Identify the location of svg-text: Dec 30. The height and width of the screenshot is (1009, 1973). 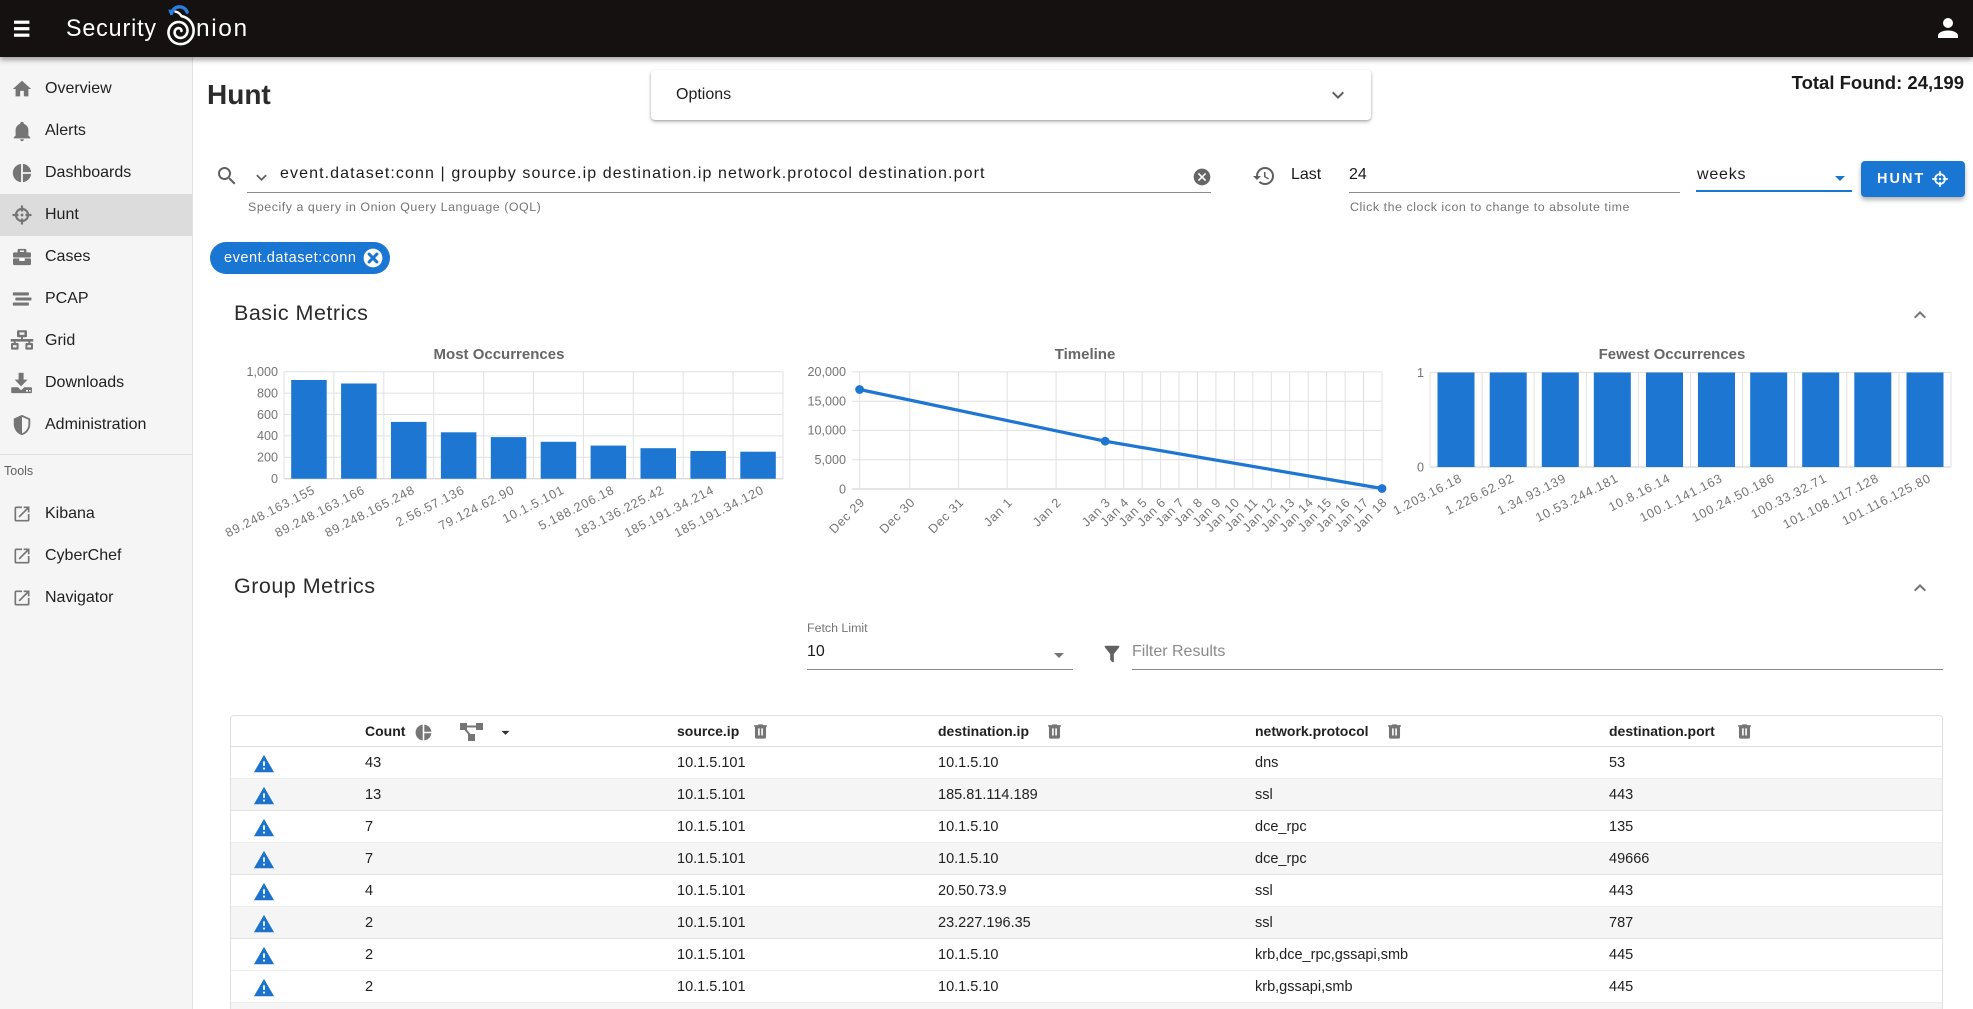
(897, 515).